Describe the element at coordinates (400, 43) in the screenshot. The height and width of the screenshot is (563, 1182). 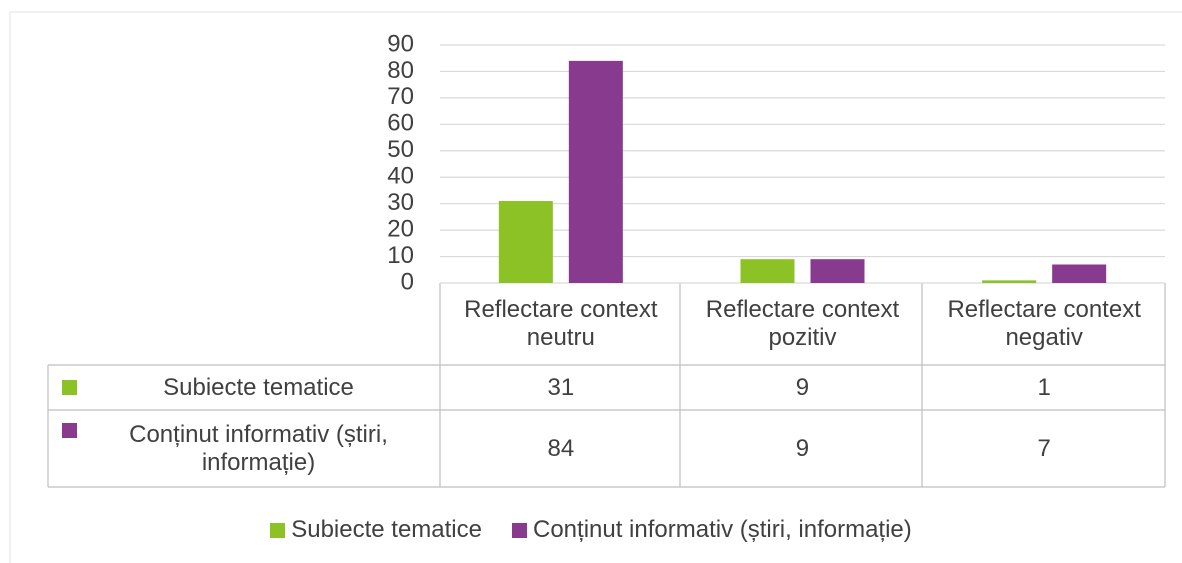
I see `y-tick-label: 90` at that location.